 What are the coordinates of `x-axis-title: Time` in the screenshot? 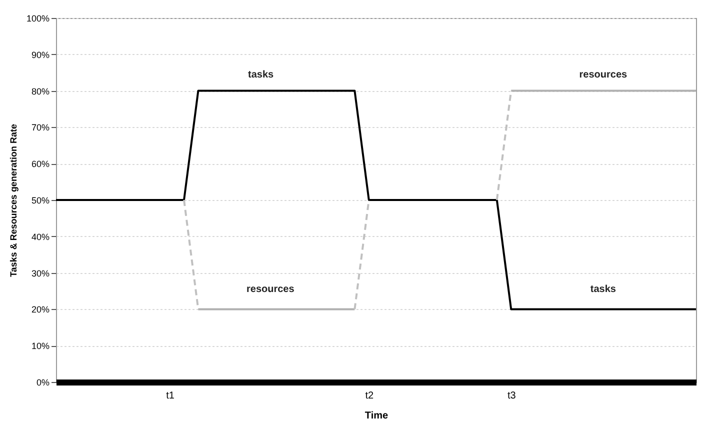 It's located at (376, 416).